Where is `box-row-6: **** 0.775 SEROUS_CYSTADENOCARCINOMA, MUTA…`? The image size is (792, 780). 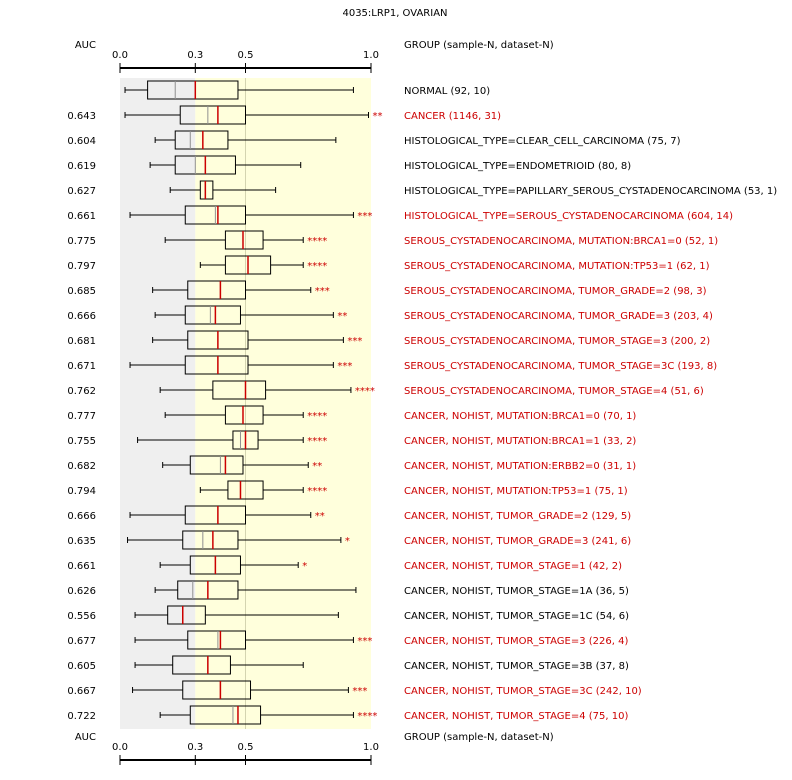
box-row-6: **** 0.775 SEROUS_CYSTADENOCARCINOMA, MUTA… is located at coordinates (392, 240).